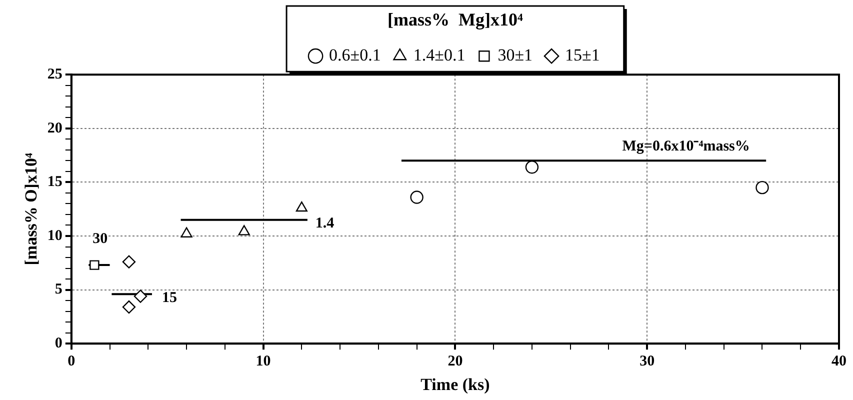 The height and width of the screenshot is (400, 853). I want to click on x-tick-label: 20, so click(455, 361).